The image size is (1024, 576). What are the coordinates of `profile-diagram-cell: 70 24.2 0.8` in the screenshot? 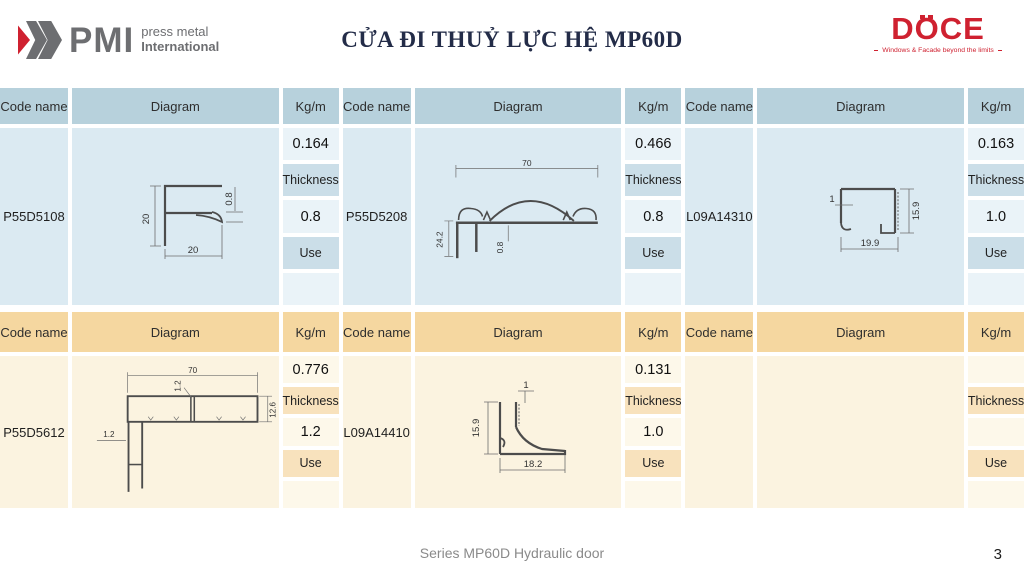 It's located at (518, 216).